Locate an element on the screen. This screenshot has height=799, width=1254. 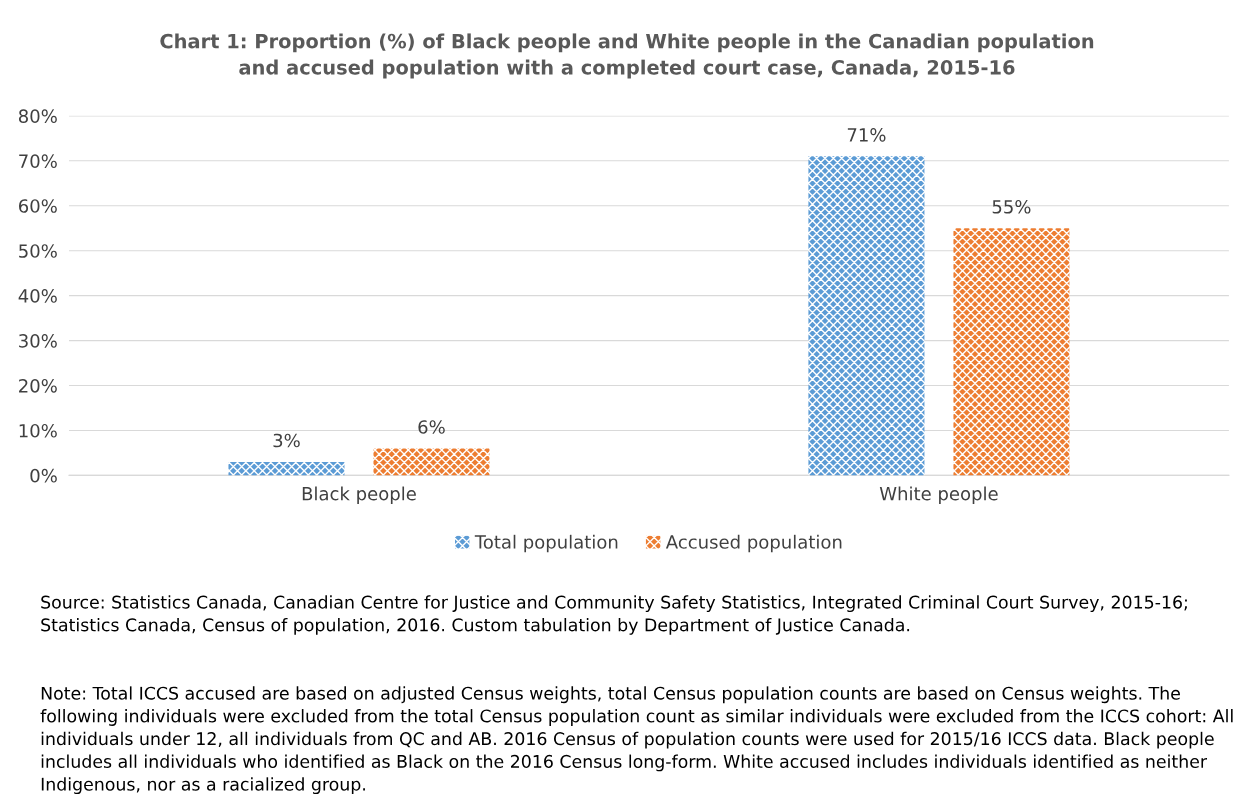
source-note: Source: Statistics Canada, Canadian Centre for Justice and Community Safety Statistics, Integrated Criminal Court Survey, 2015-16; Statistics Canada, Census of population, 2016. Custom tabulation by Department of Justice Canada. is located at coordinates (614, 615).